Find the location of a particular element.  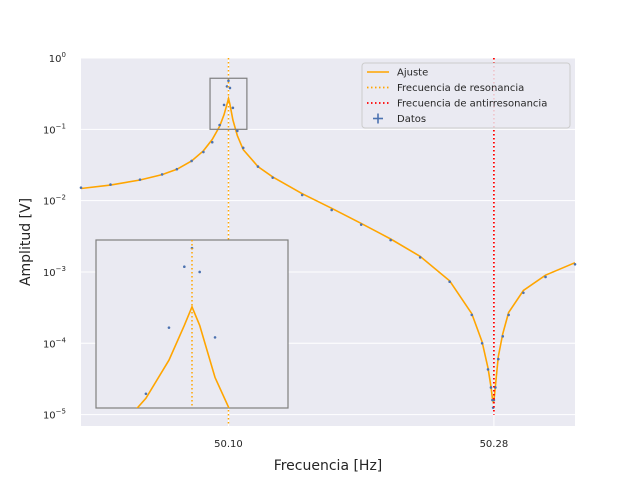

y-axis-label: Amplitud [V] is located at coordinates (26, 242).